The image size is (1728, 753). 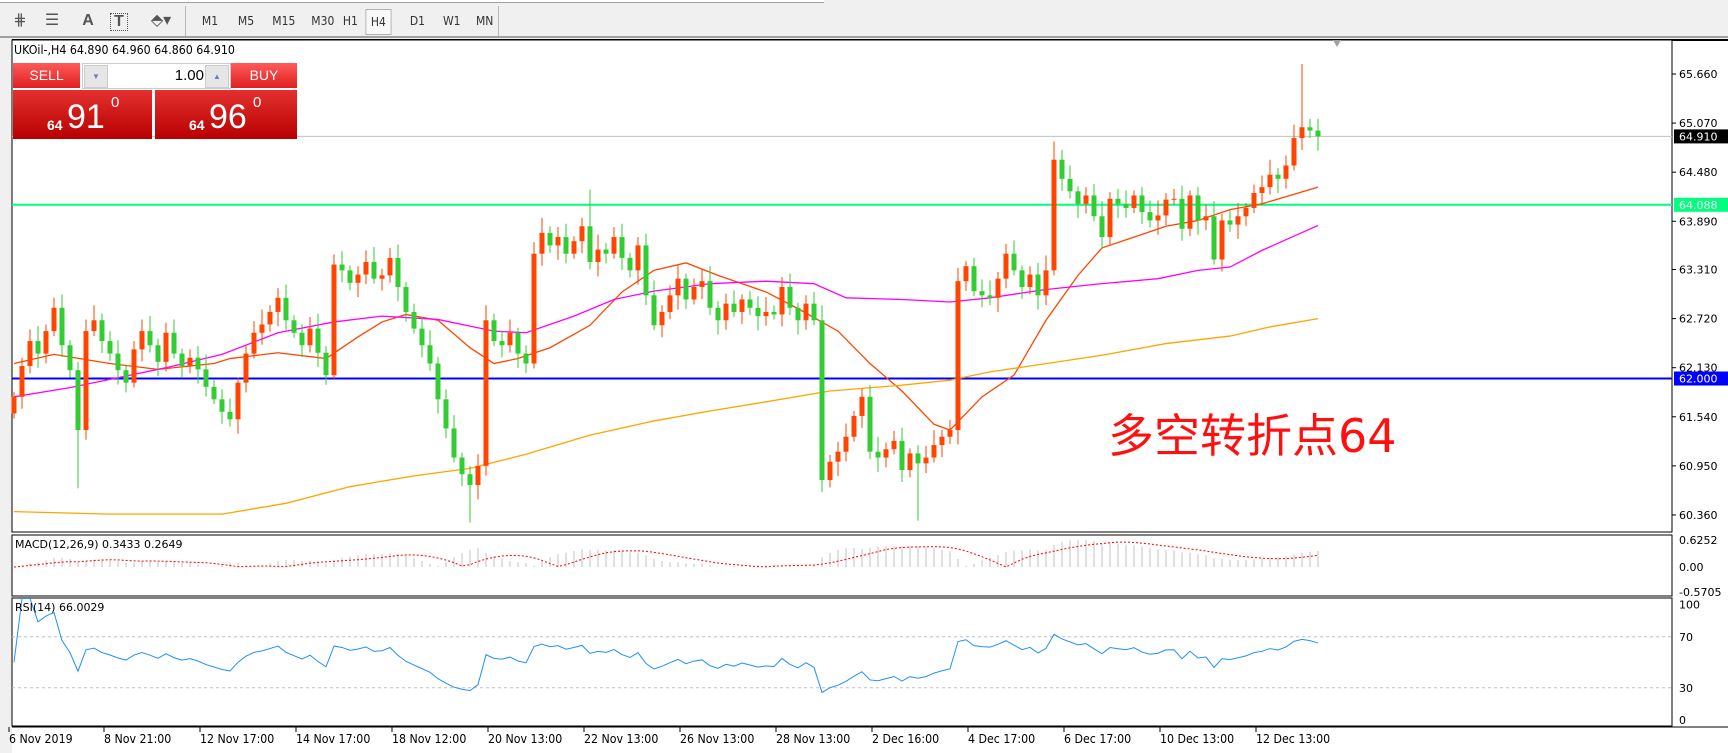 I want to click on text-label-icon: T, so click(x=119, y=22).